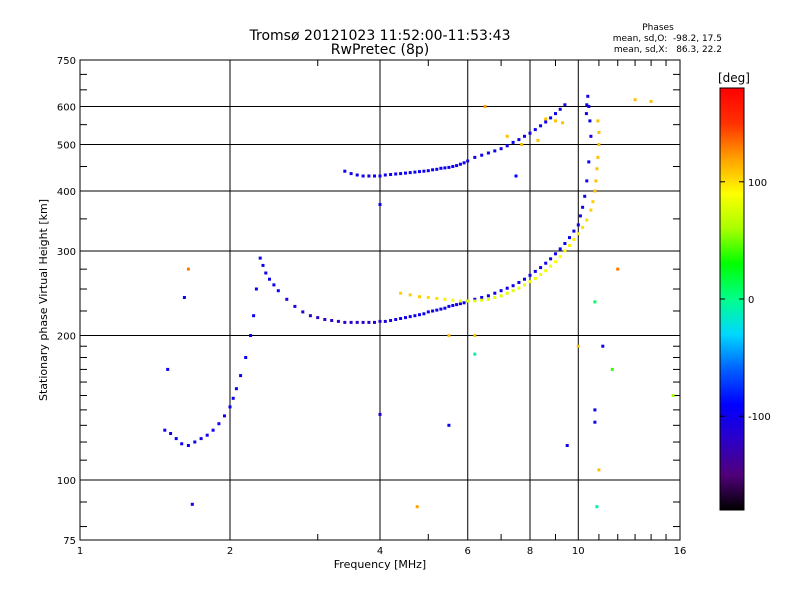  Describe the element at coordinates (66, 481) in the screenshot. I see `y-tick-label: 100` at that location.